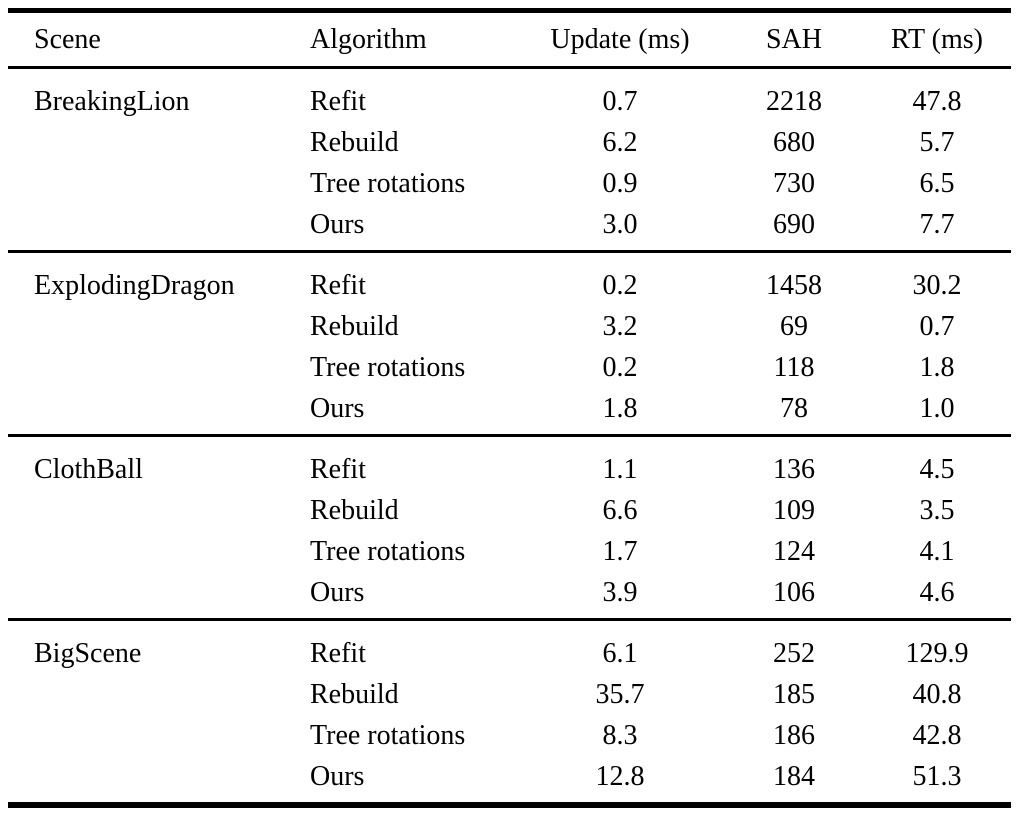 This screenshot has width=1019, height=816. Describe the element at coordinates (509, 367) in the screenshot. I see `table-row: Tree rotations 0.2 118 1.8` at that location.